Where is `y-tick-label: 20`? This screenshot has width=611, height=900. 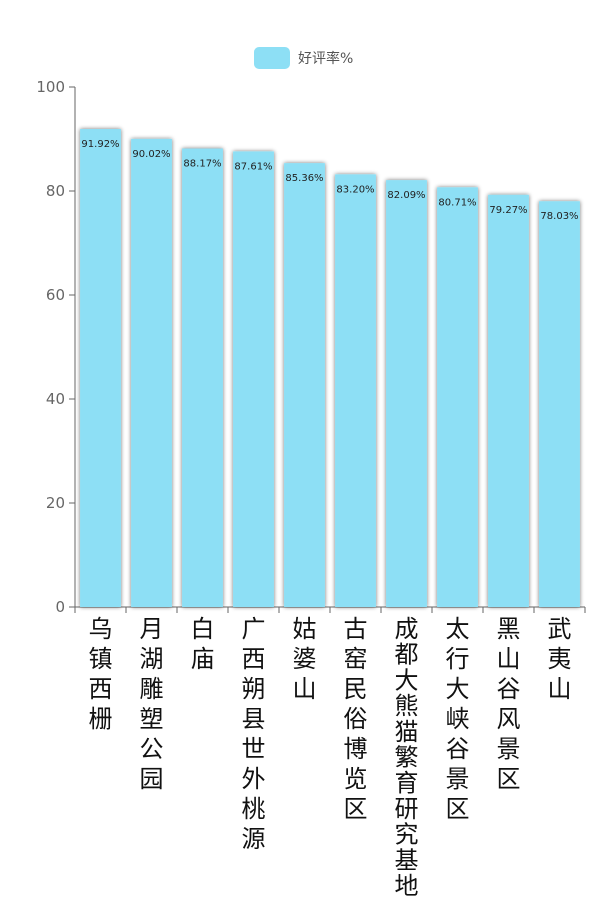
y-tick-label: 20 is located at coordinates (55, 503).